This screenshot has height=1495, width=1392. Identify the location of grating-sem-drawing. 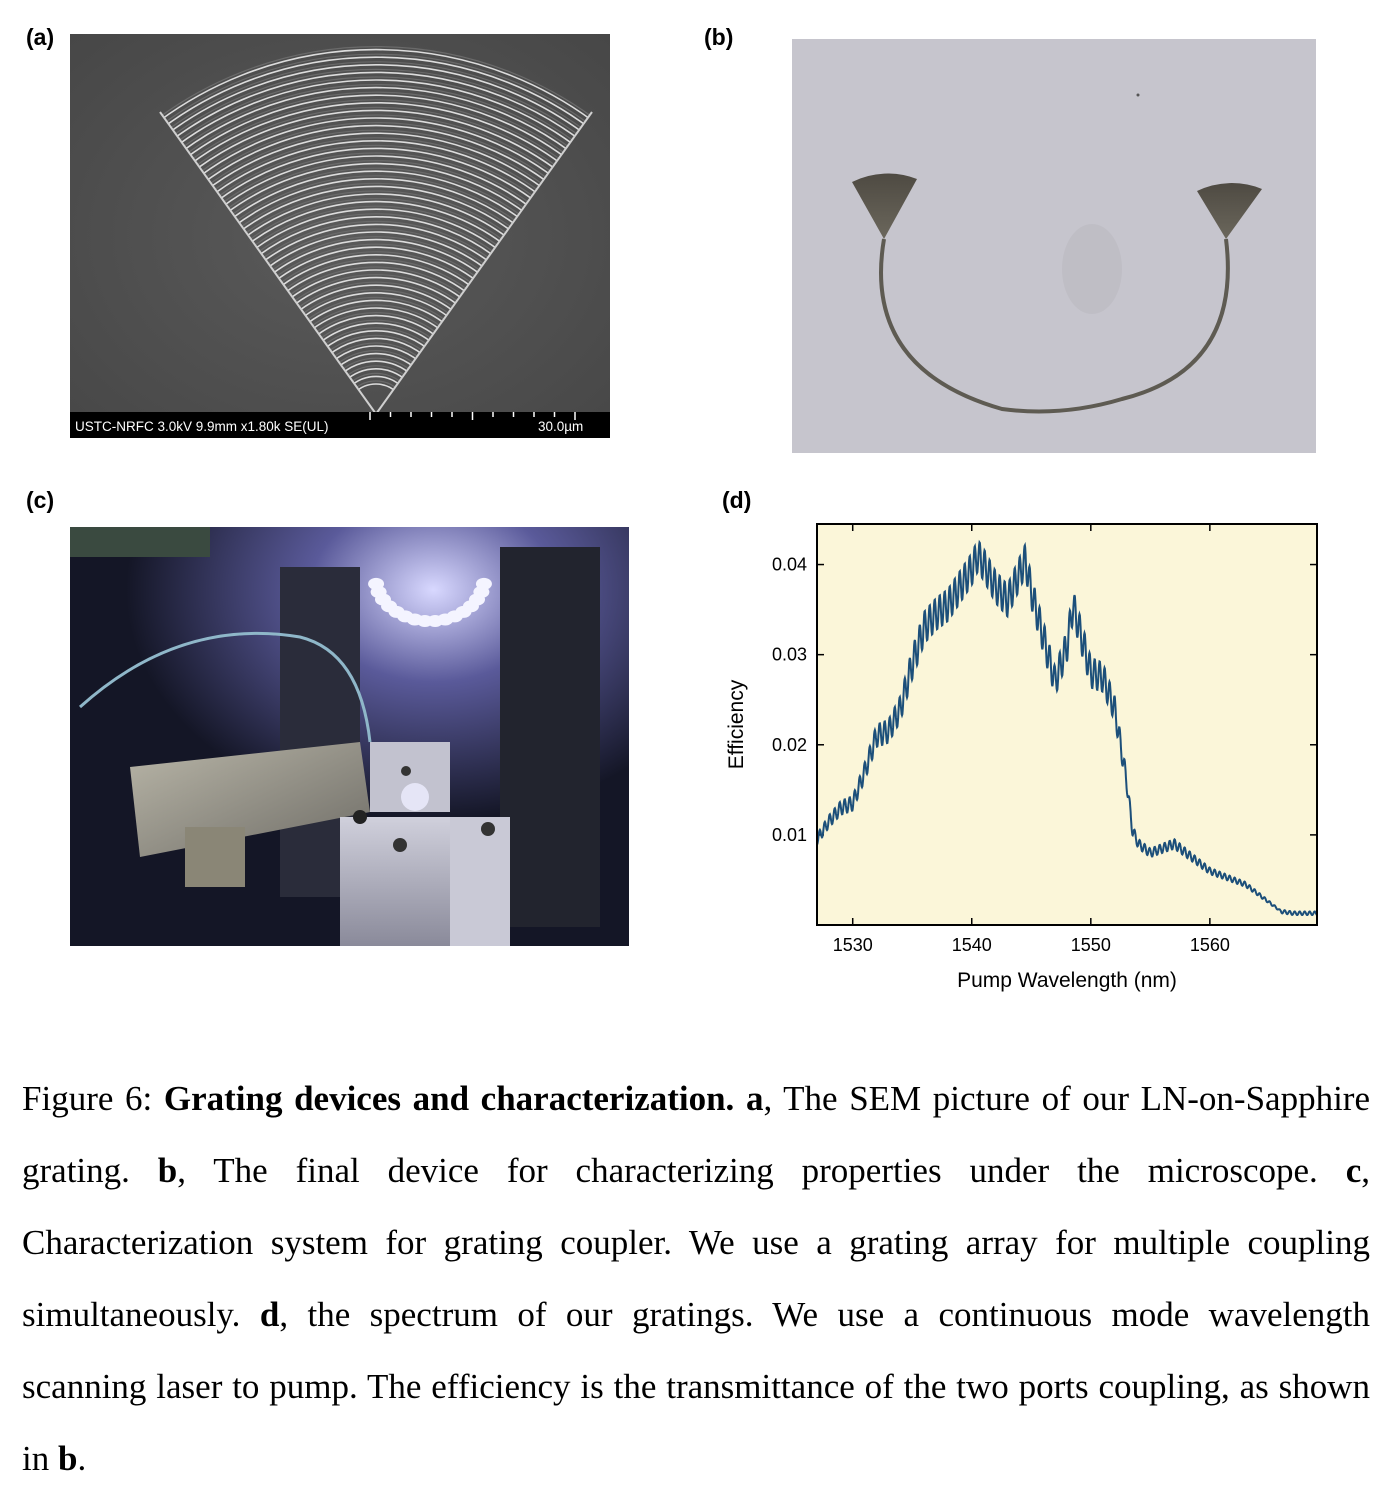
(340, 236).